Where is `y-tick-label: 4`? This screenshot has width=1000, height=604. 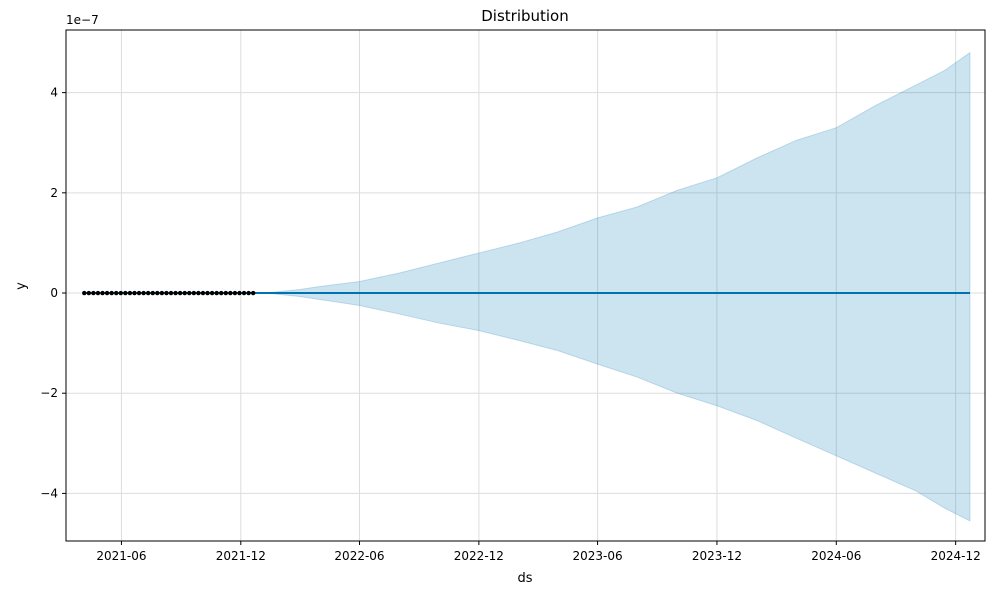 y-tick-label: 4 is located at coordinates (54, 93).